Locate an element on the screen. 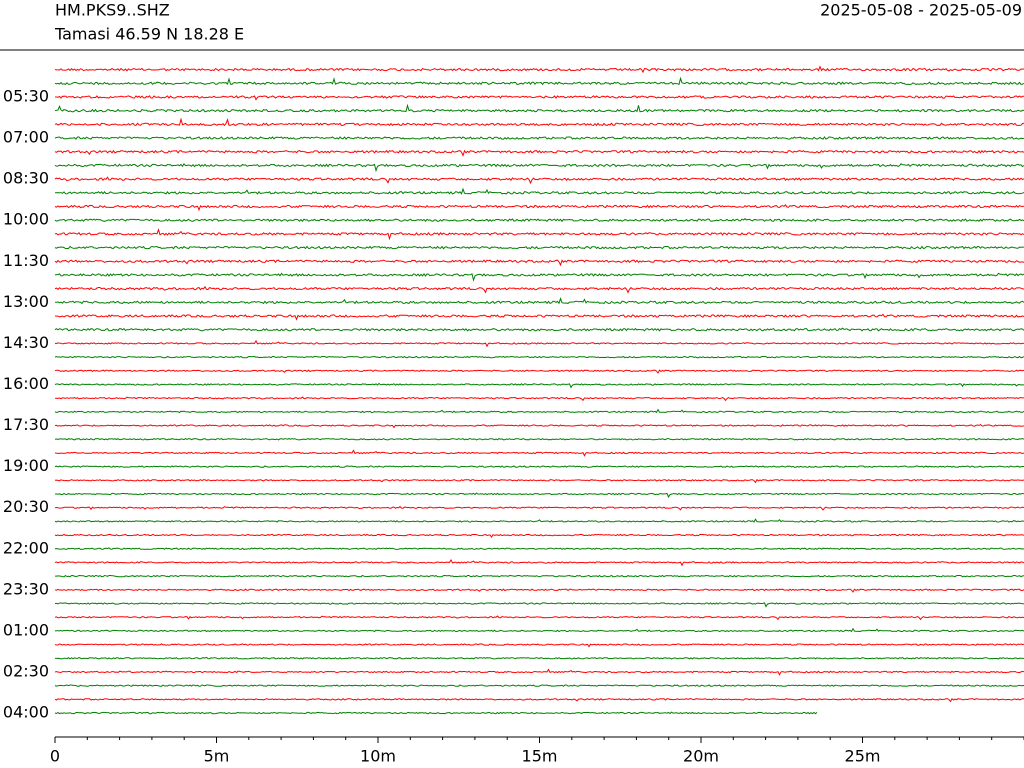  date-range: 2025-05-08 - 2025-05-09 is located at coordinates (921, 10).